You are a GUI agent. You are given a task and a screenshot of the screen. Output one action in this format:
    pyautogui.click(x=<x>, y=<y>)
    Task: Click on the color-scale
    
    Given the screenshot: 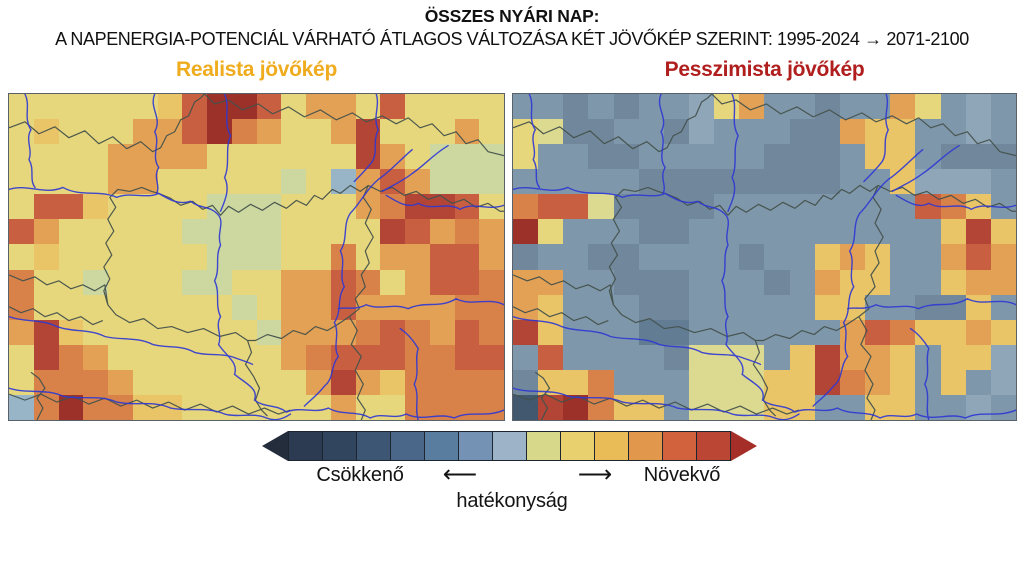 What is the action you would take?
    pyautogui.click(x=509, y=446)
    